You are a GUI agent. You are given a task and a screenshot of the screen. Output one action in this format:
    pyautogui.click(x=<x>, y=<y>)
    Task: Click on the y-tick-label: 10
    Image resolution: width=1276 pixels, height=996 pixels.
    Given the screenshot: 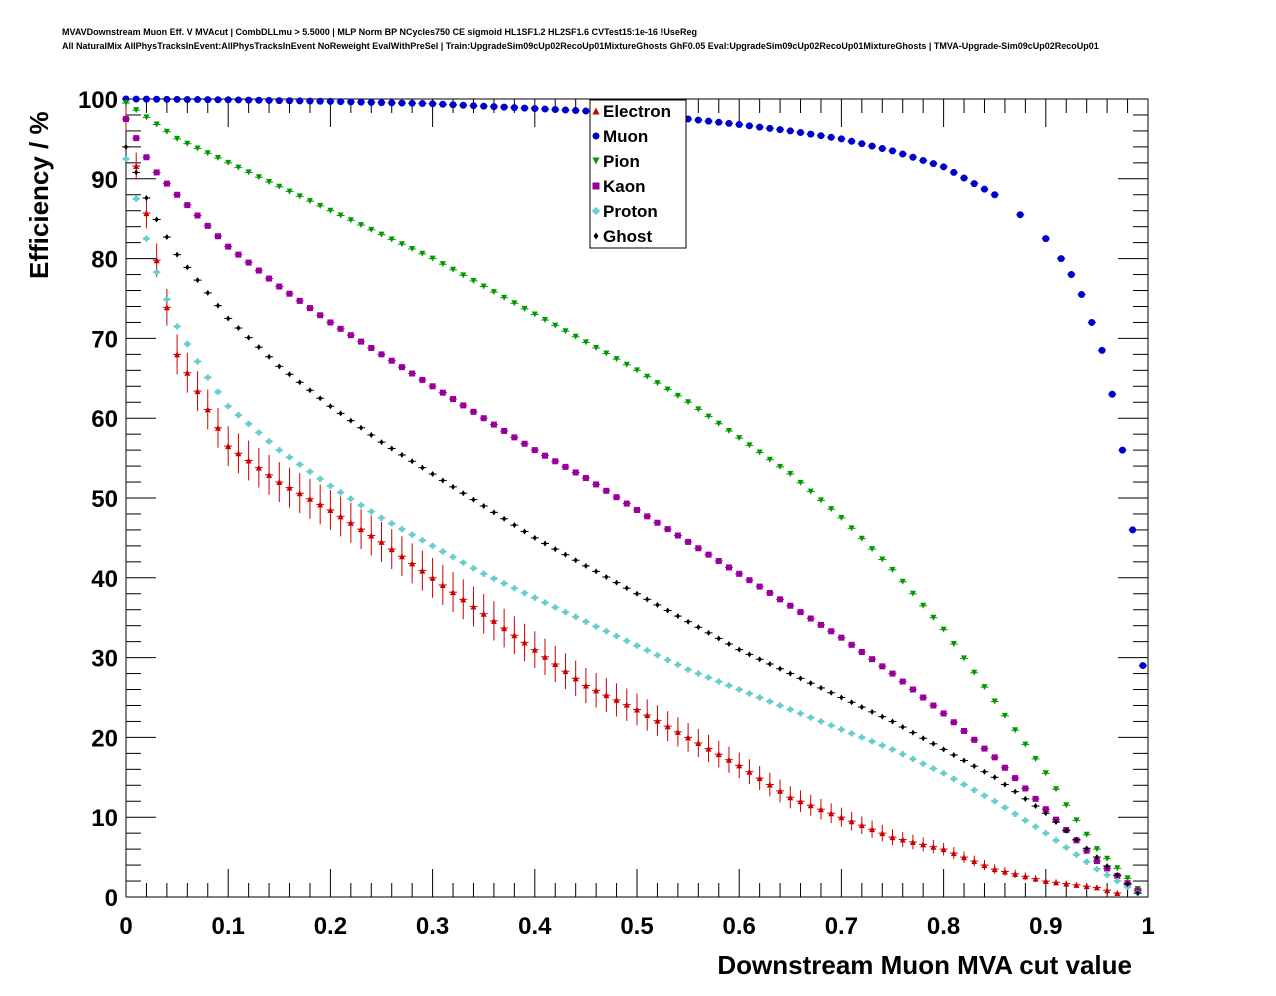 What is the action you would take?
    pyautogui.click(x=104, y=818)
    